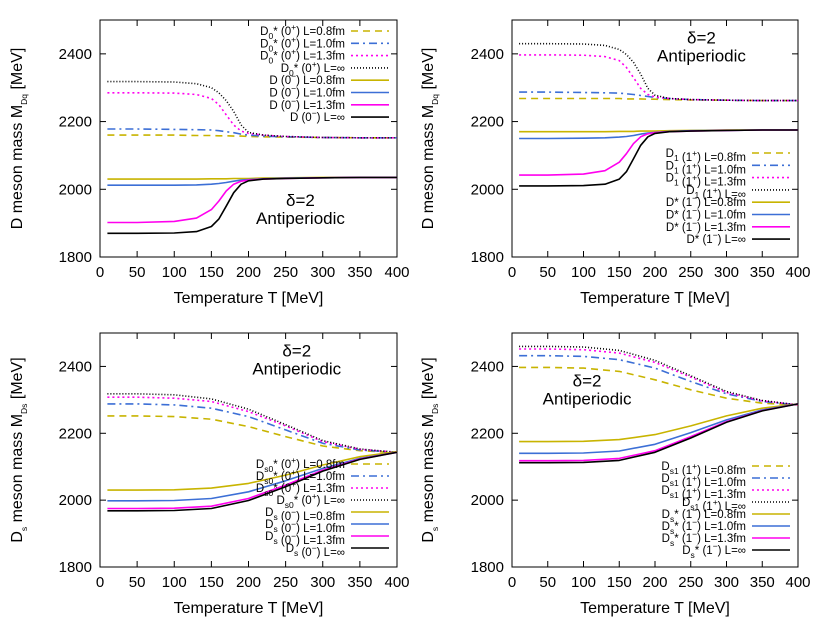  Describe the element at coordinates (714, 550) in the screenshot. I see `legend-entry-label: Ds* (1−) L=∞` at that location.